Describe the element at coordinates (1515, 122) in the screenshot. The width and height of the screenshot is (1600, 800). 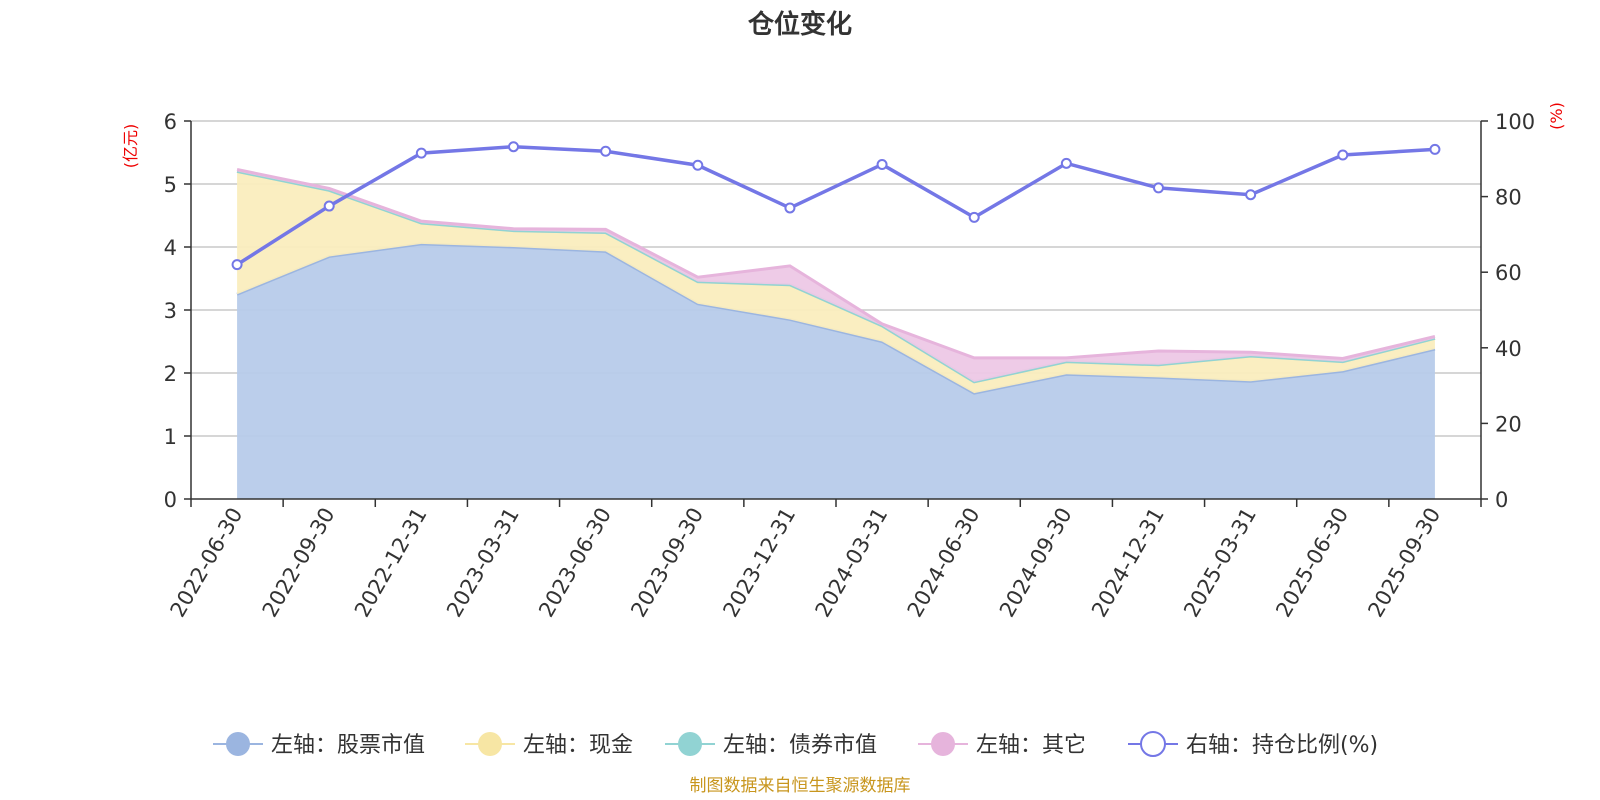
I see `right-axis-tick-label: 100` at that location.